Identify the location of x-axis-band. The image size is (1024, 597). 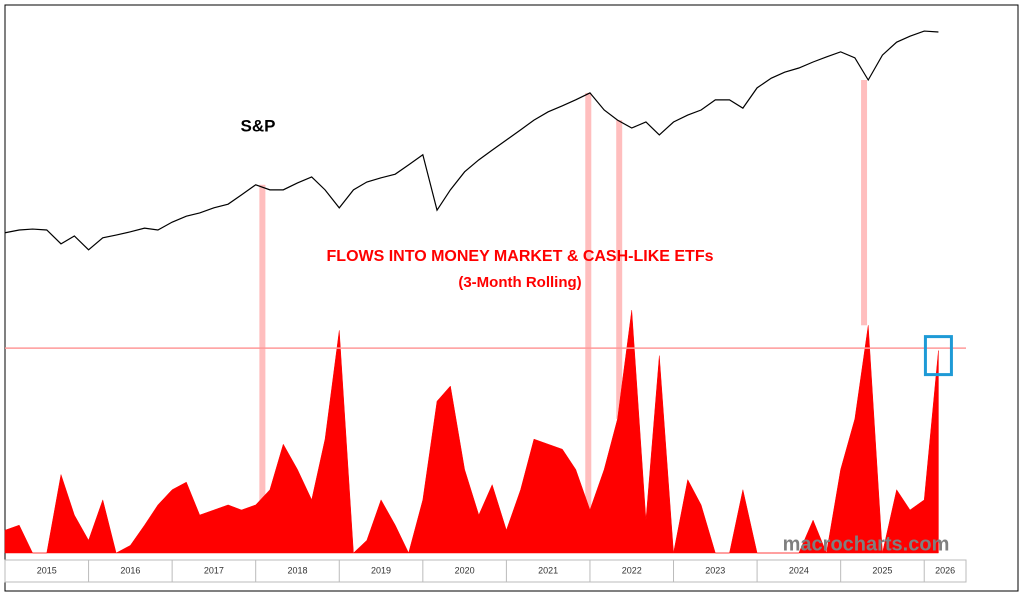
(485, 571).